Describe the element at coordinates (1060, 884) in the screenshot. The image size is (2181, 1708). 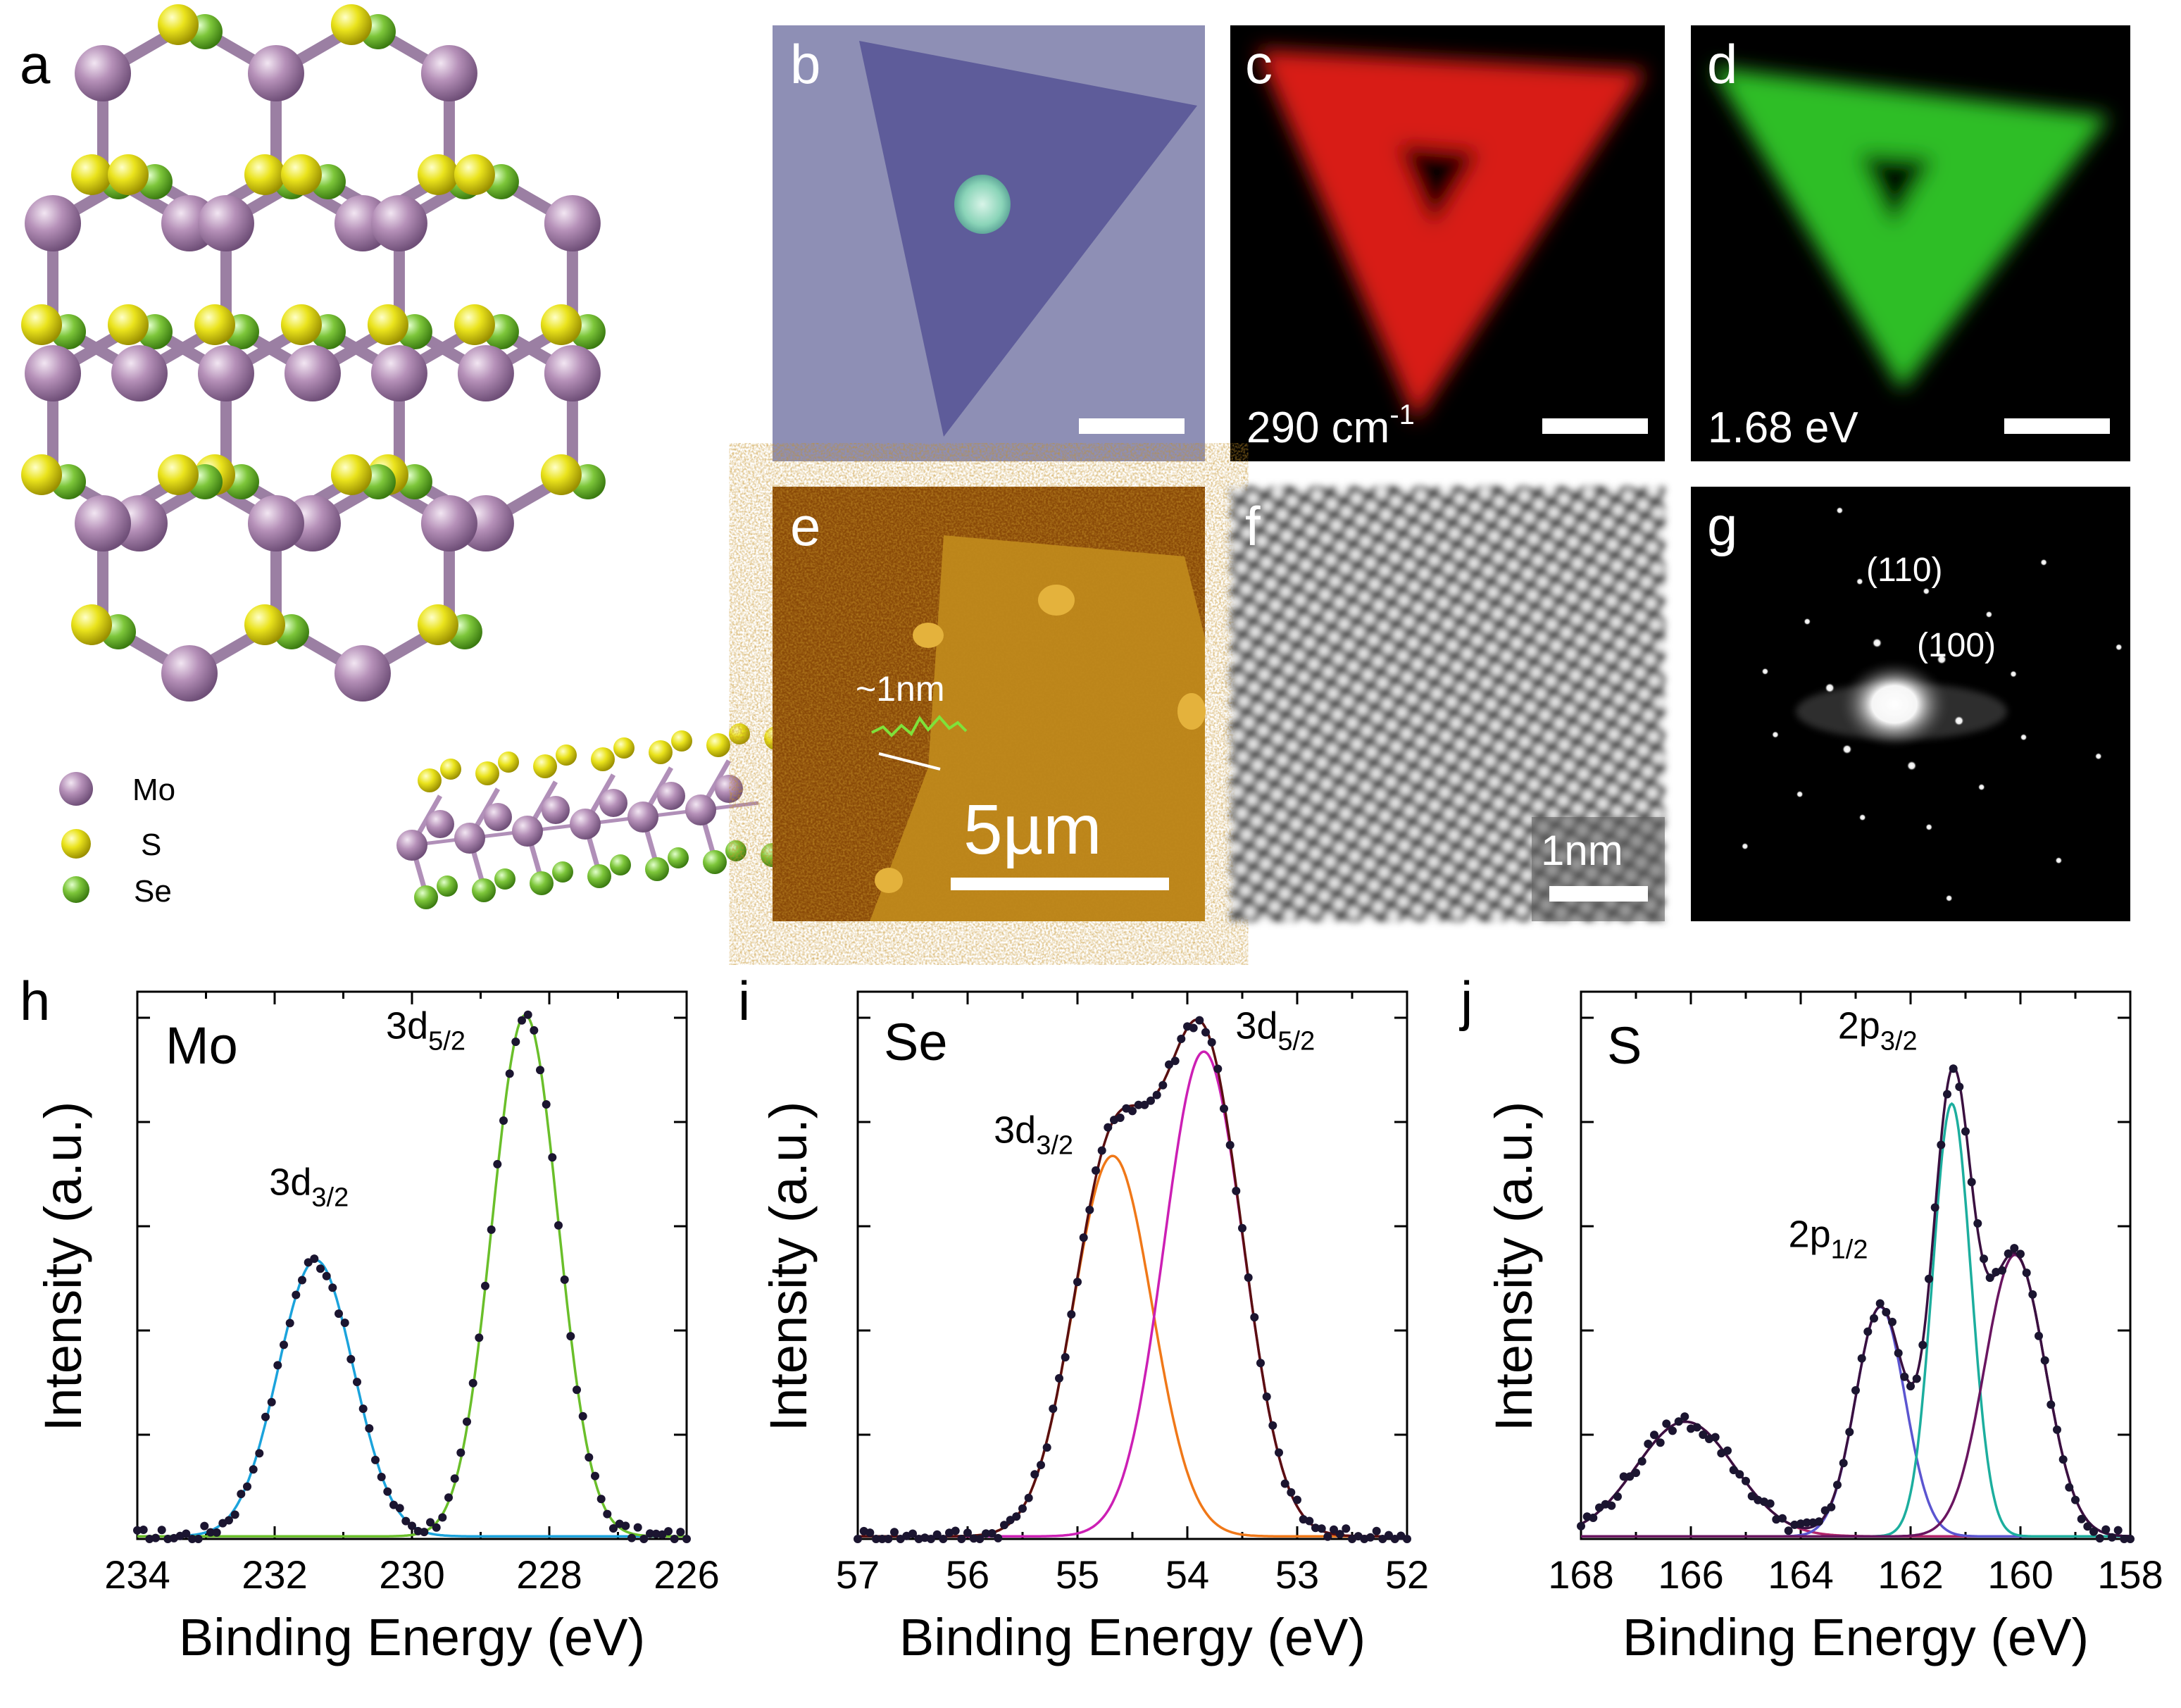
I see `scale-bar-e` at that location.